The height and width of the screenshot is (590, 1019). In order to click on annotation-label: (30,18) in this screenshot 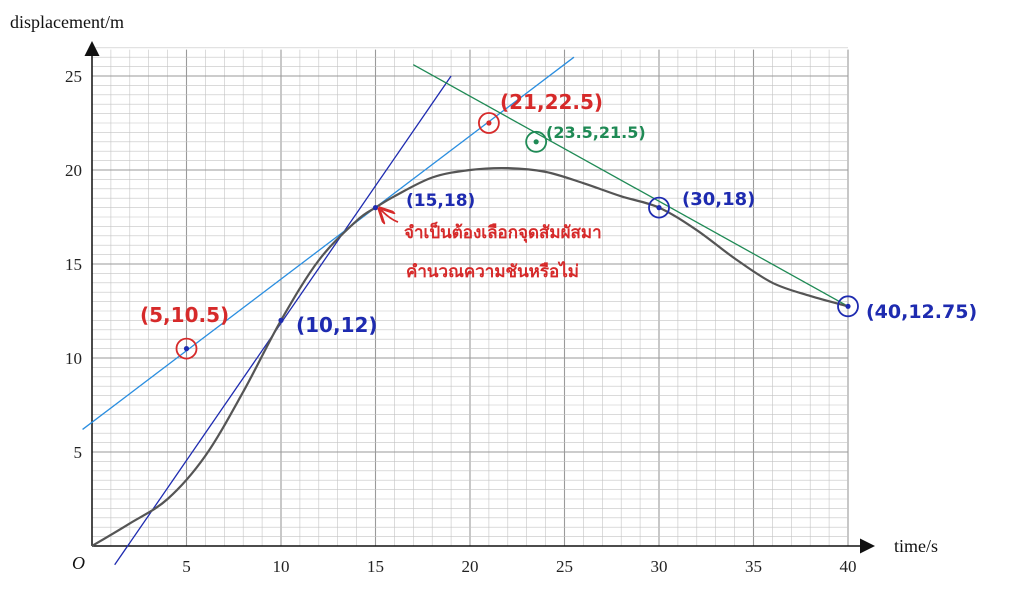, I will do `click(718, 199)`.